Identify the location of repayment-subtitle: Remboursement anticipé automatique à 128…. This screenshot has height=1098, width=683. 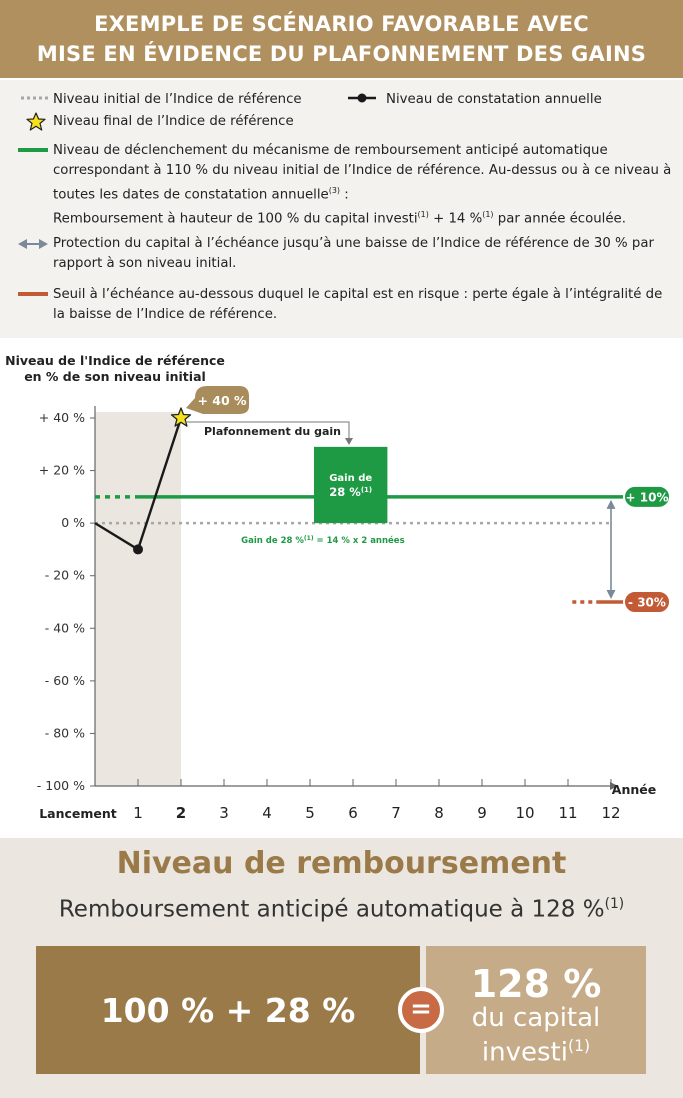
(341, 909).